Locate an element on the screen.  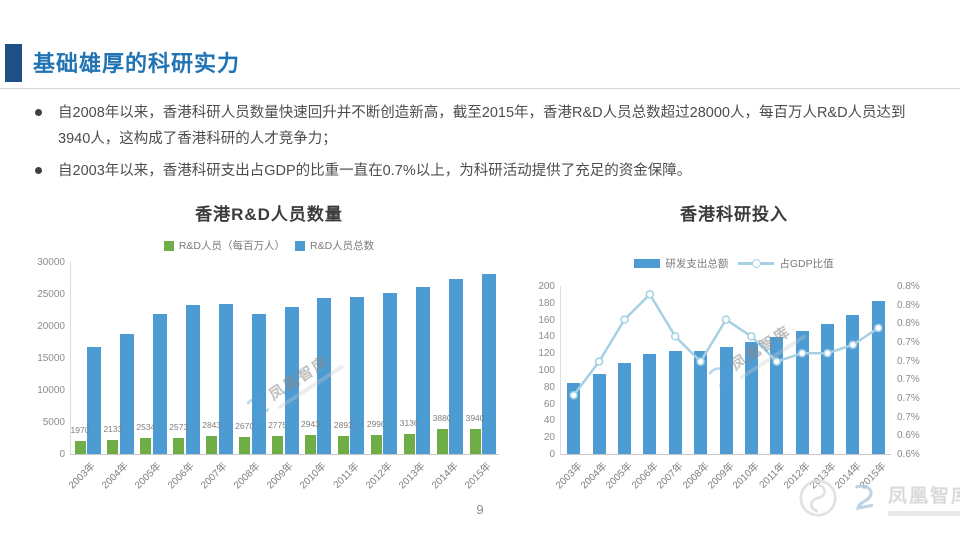
y-axis-tick-label: 25000 is located at coordinates (51, 294).